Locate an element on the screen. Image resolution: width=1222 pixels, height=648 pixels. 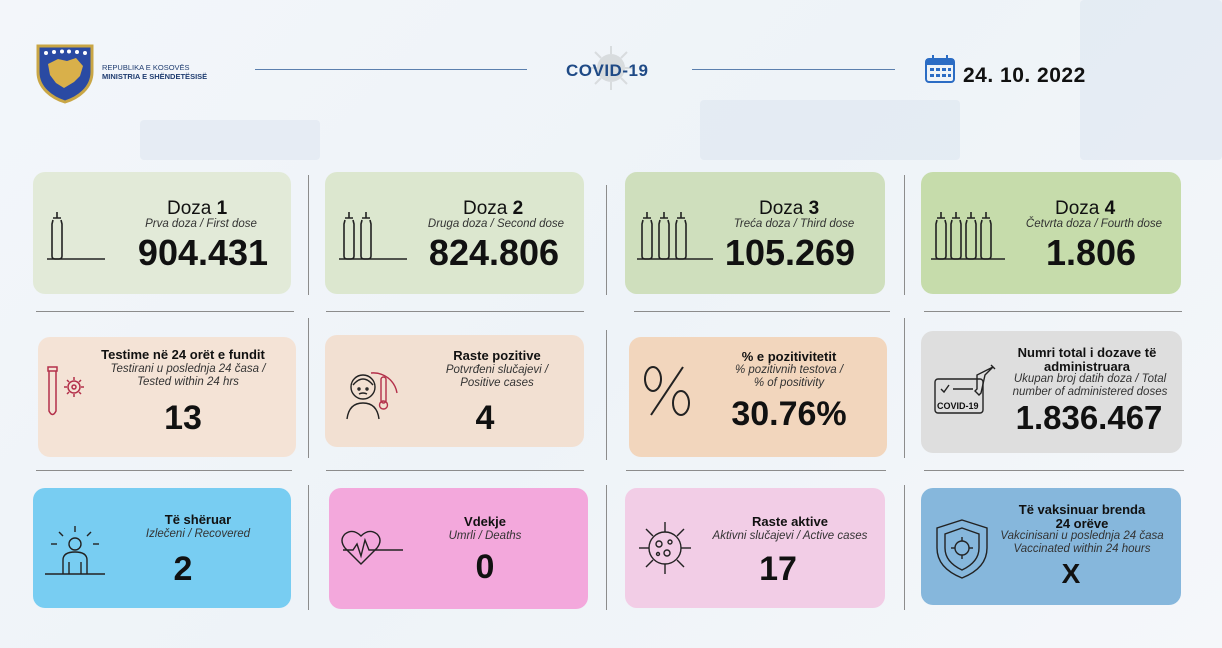
deaths-heading: Vdekje is located at coordinates (485, 521).